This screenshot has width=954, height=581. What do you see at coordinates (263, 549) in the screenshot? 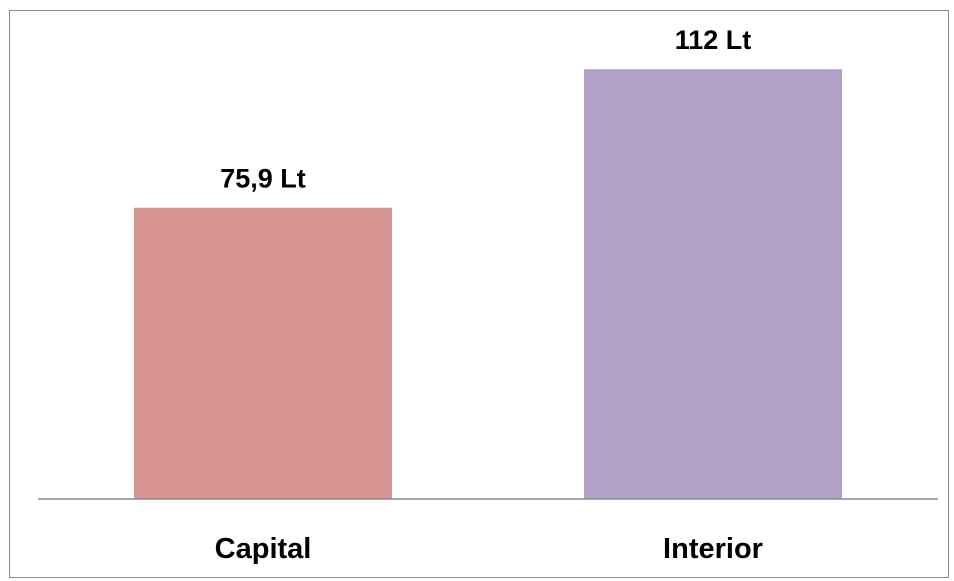
I see `category-label-capital: Capital` at bounding box center [263, 549].